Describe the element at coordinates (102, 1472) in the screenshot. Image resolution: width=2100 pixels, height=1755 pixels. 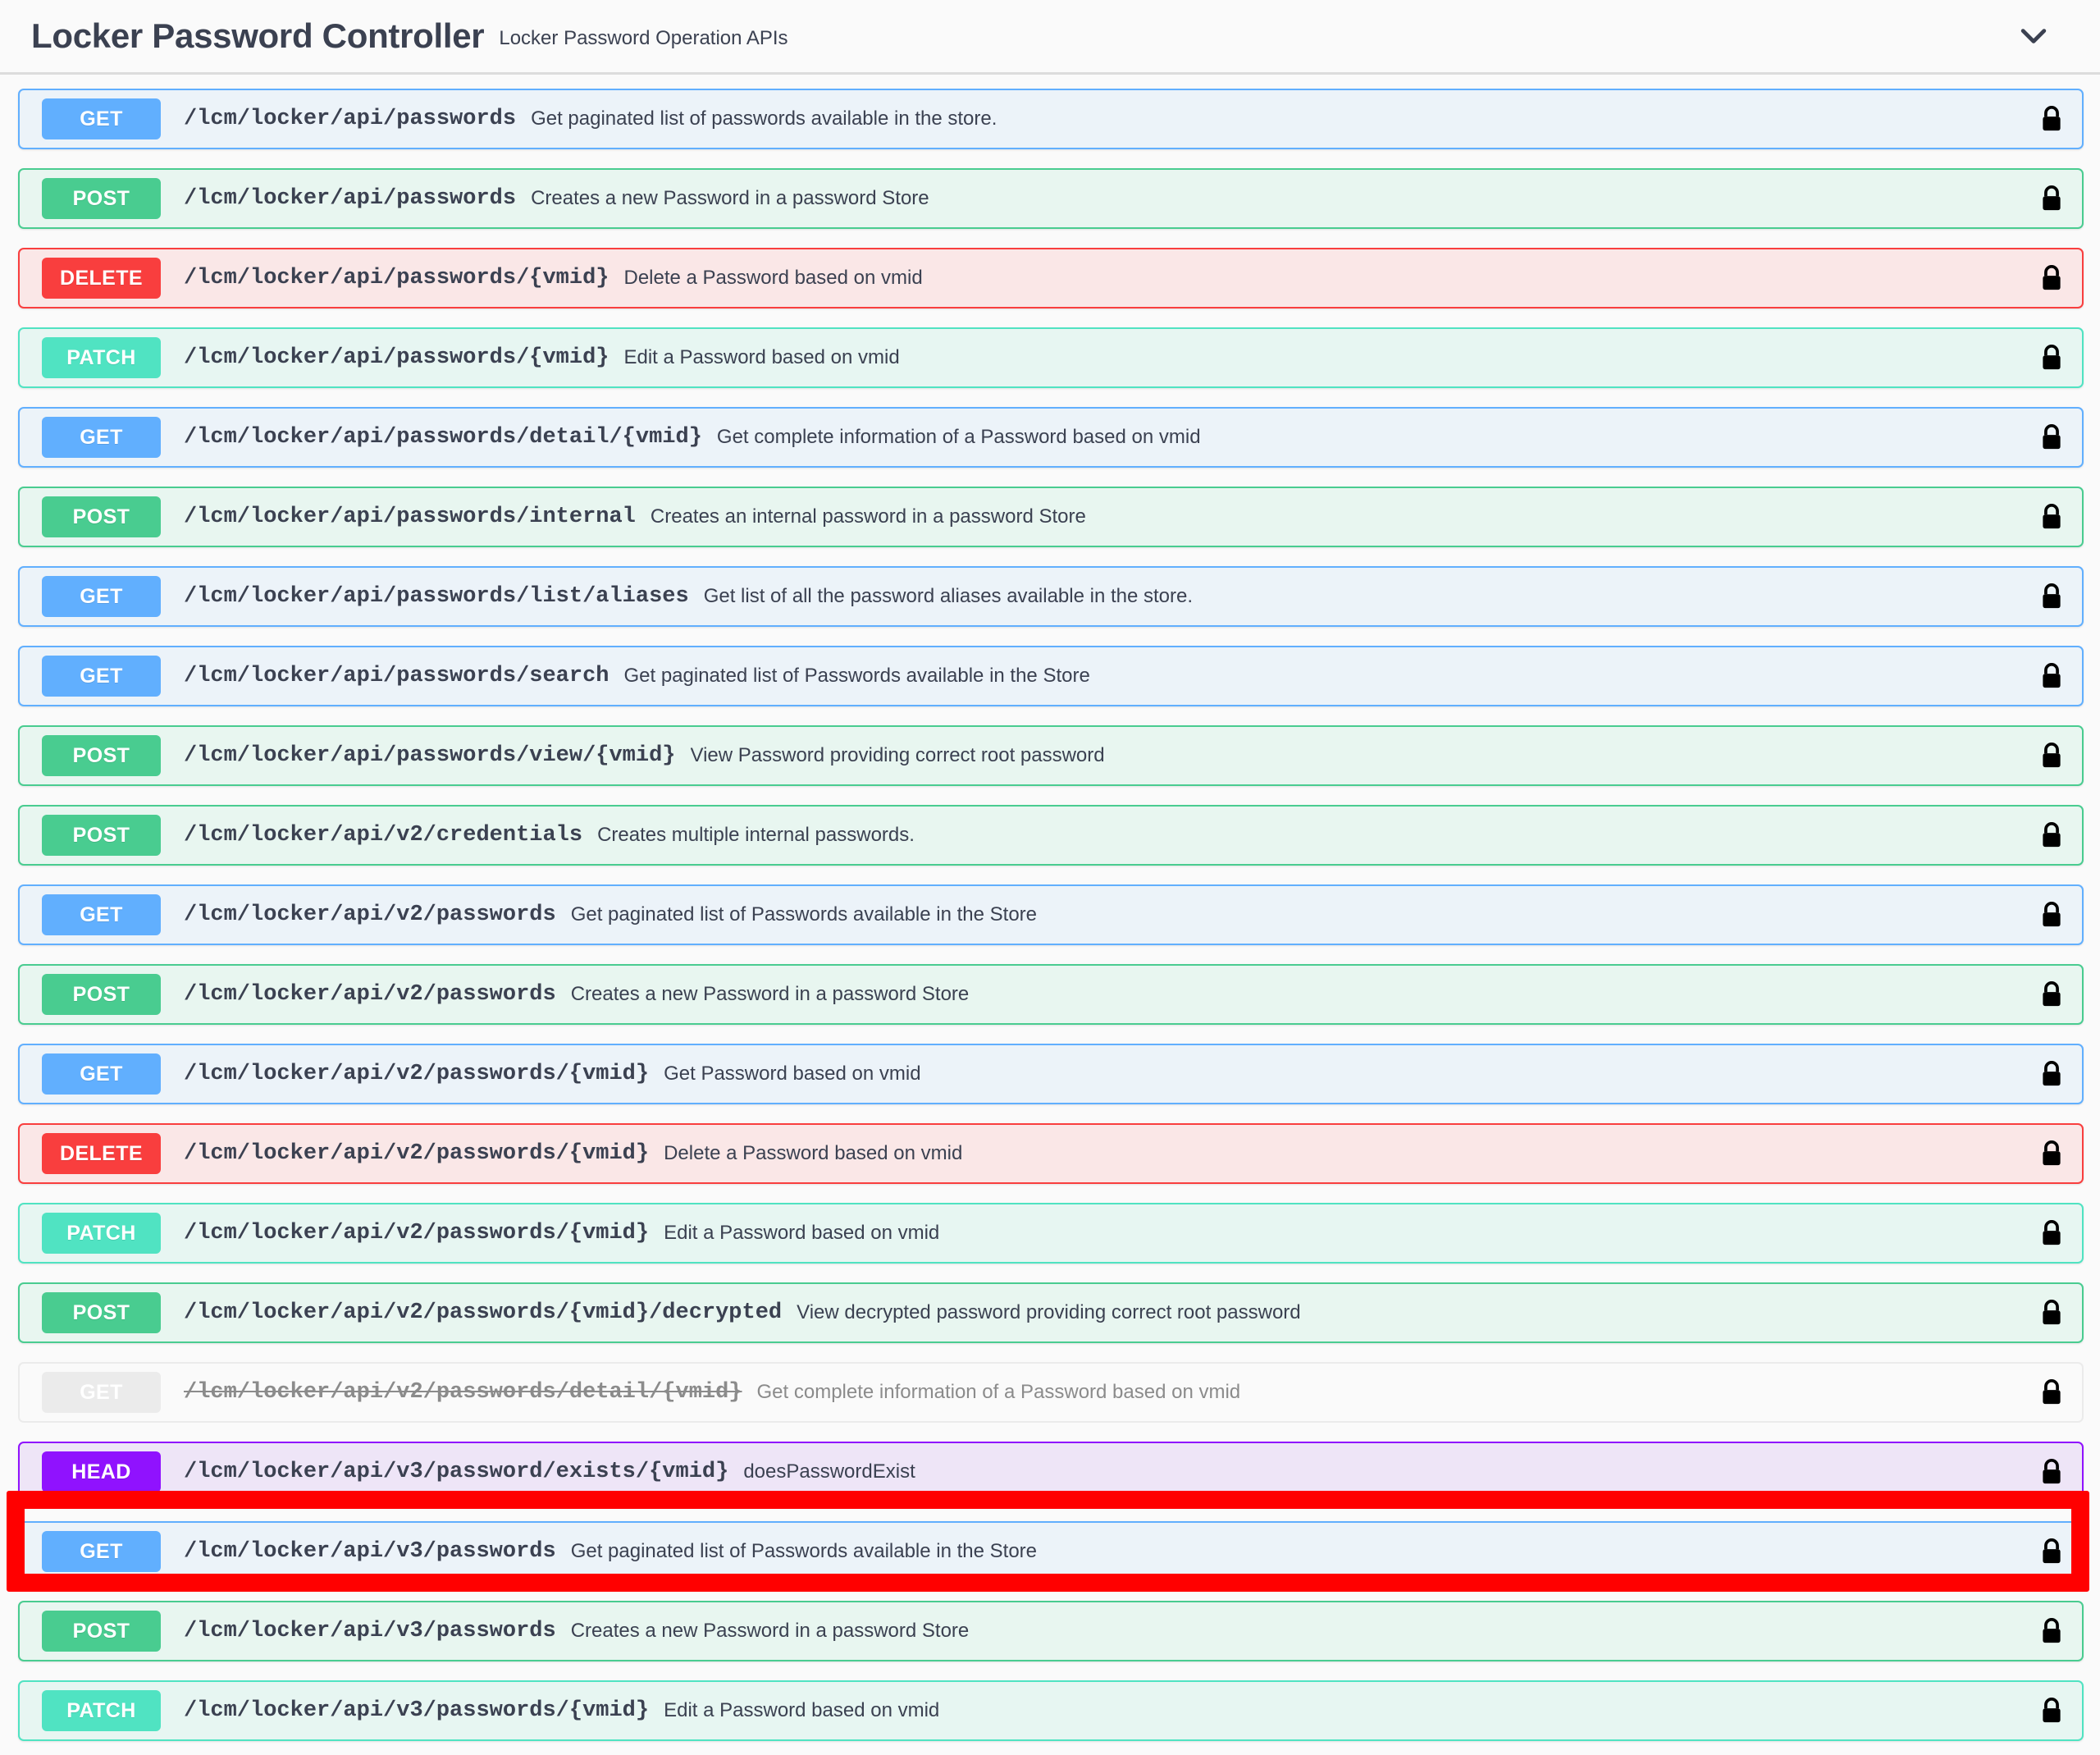
I see `http-method-badge: HEAD` at that location.